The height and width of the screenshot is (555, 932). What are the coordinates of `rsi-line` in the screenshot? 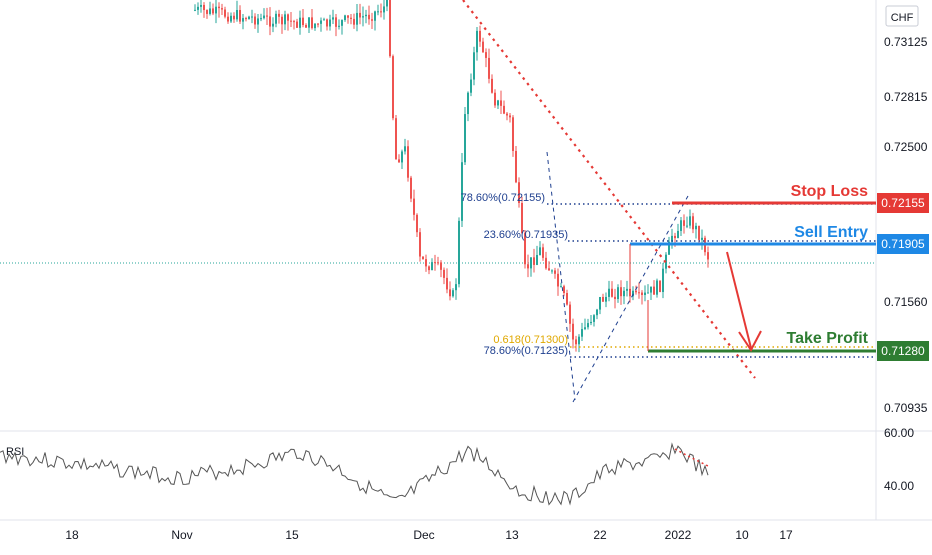 It's located at (354, 474).